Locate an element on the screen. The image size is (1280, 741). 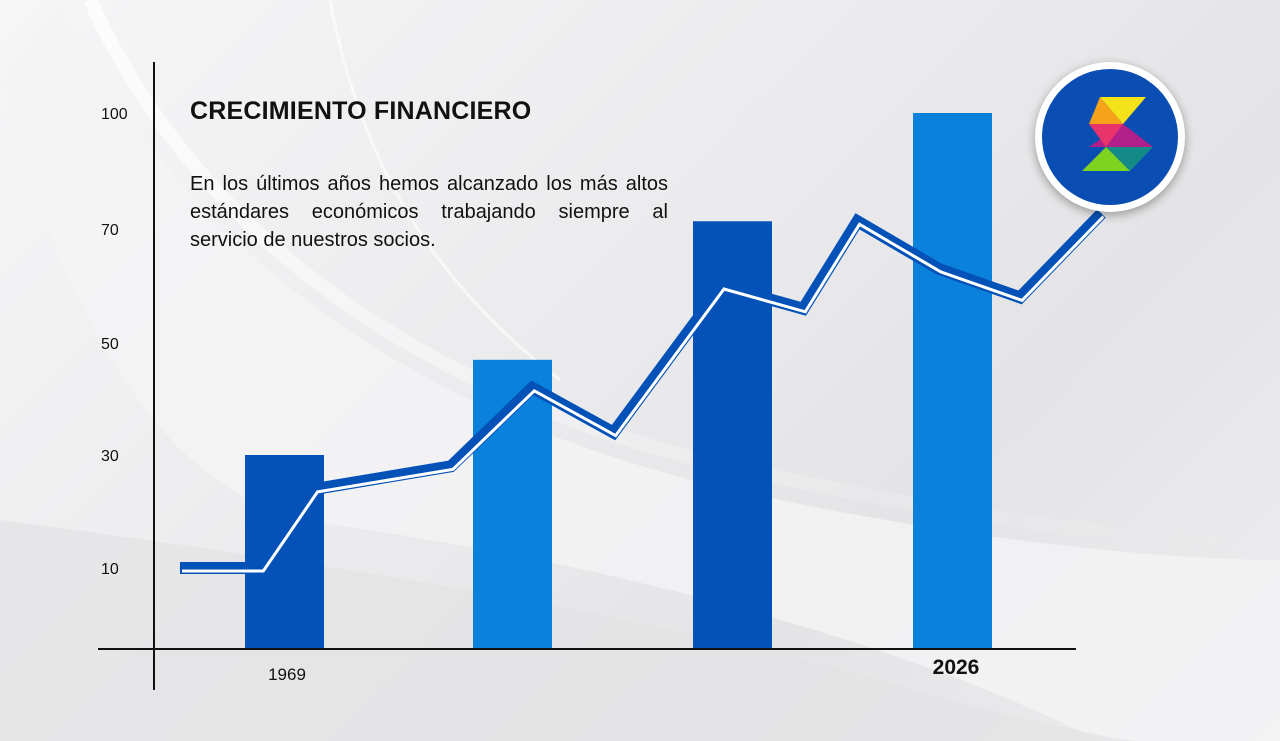
y-tick-labels: 10 30 50 70 100 is located at coordinates (114, 342).